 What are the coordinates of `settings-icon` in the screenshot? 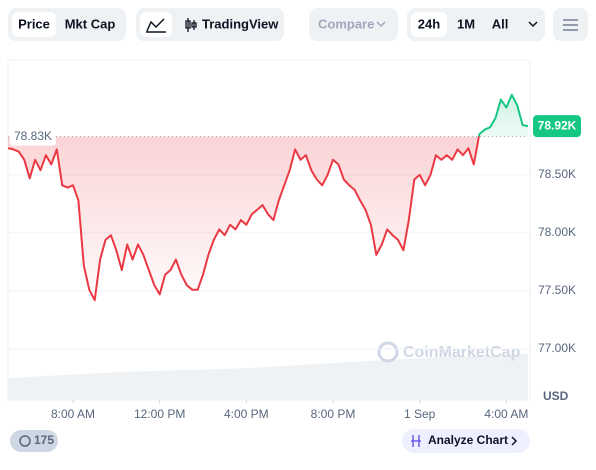 It's located at (570, 25).